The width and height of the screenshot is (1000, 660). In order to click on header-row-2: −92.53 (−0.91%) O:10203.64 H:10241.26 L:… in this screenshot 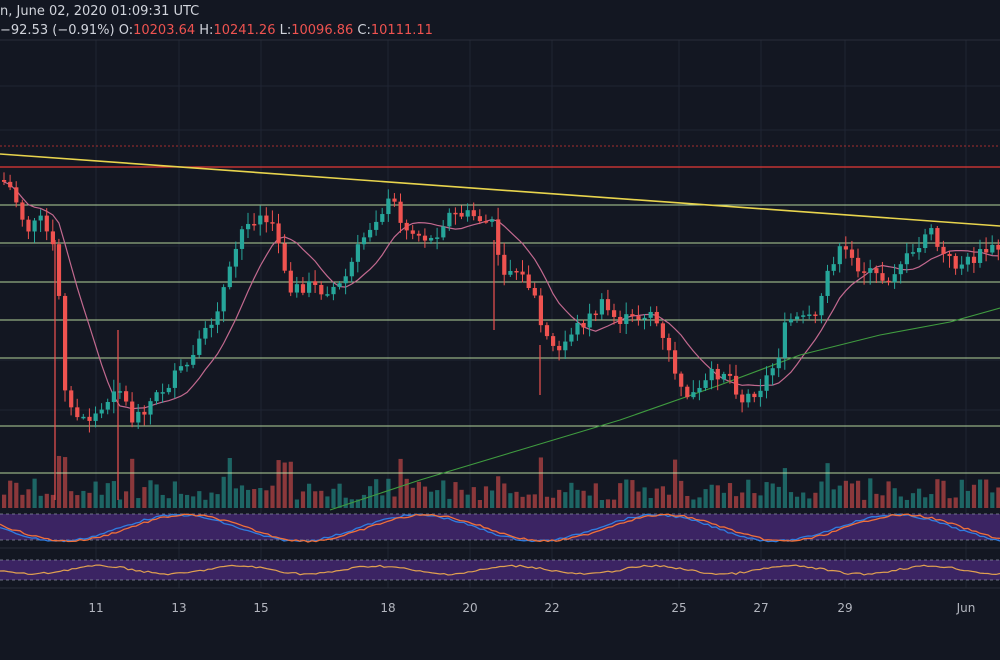, I will do `click(216, 30)`.